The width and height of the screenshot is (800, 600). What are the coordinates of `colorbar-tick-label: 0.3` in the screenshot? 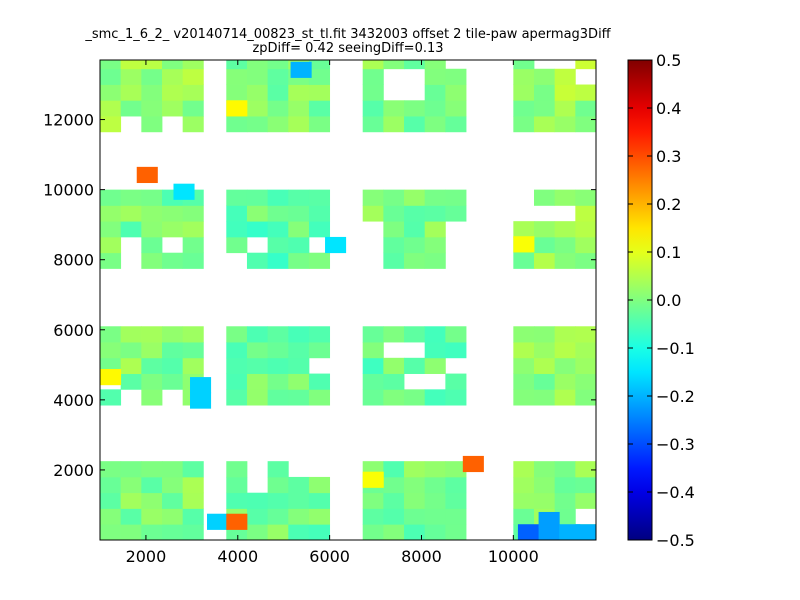 It's located at (668, 156).